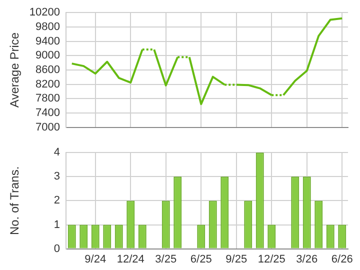 The image size is (360, 270). Describe the element at coordinates (307, 259) in the screenshot. I see `x-tick-label: 3/26` at that location.